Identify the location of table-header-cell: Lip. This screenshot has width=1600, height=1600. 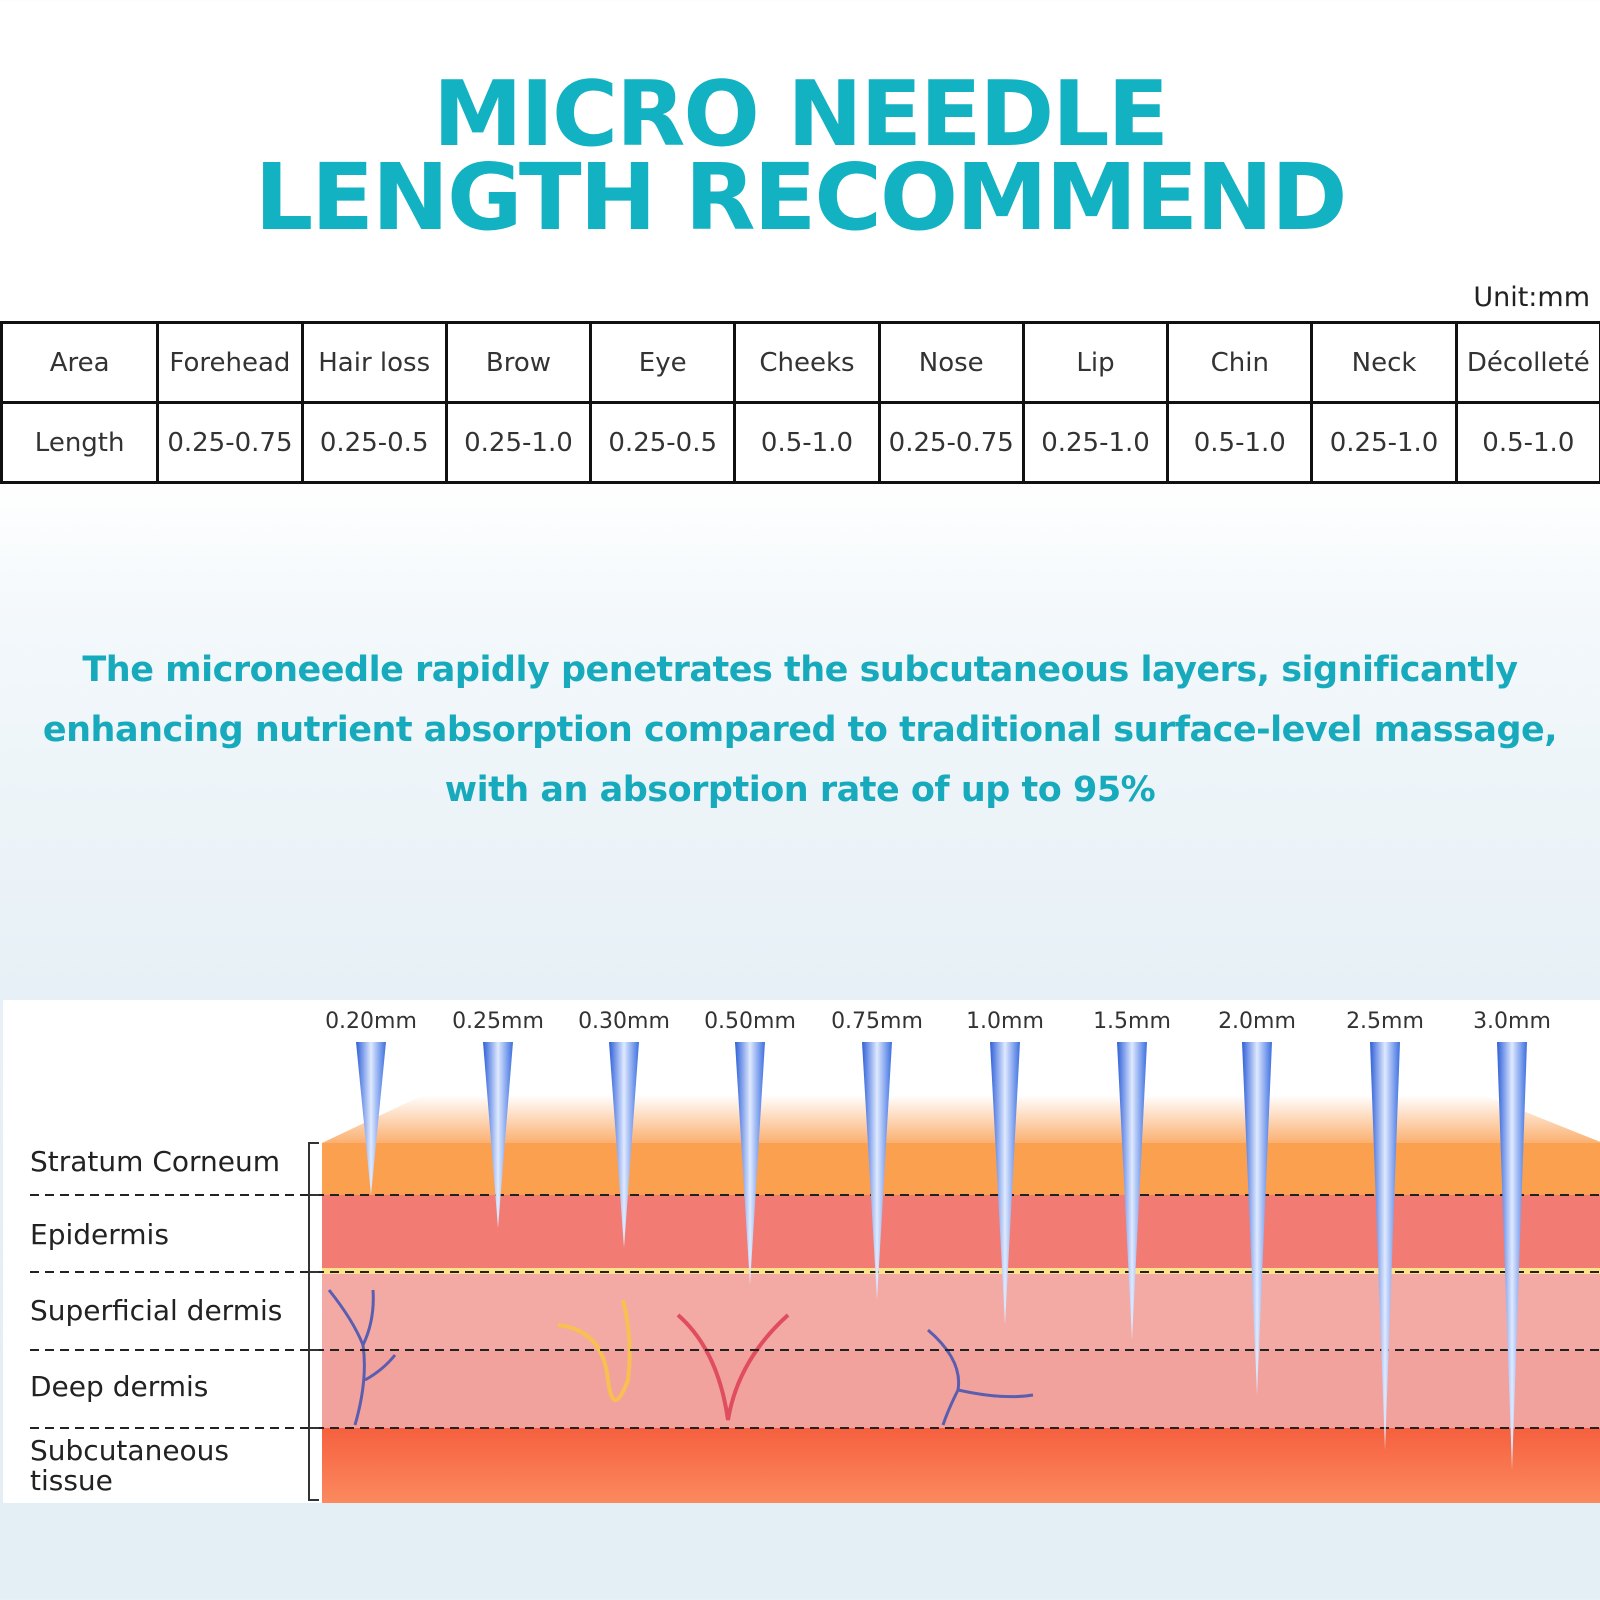
(1095, 362).